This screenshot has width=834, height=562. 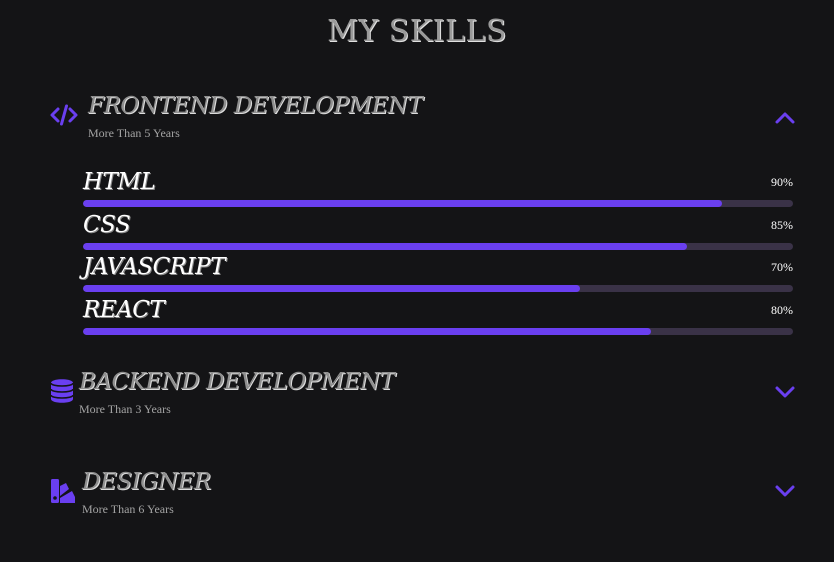 What do you see at coordinates (237, 382) in the screenshot?
I see `section-title: BACKEND DEVELOPMENT` at bounding box center [237, 382].